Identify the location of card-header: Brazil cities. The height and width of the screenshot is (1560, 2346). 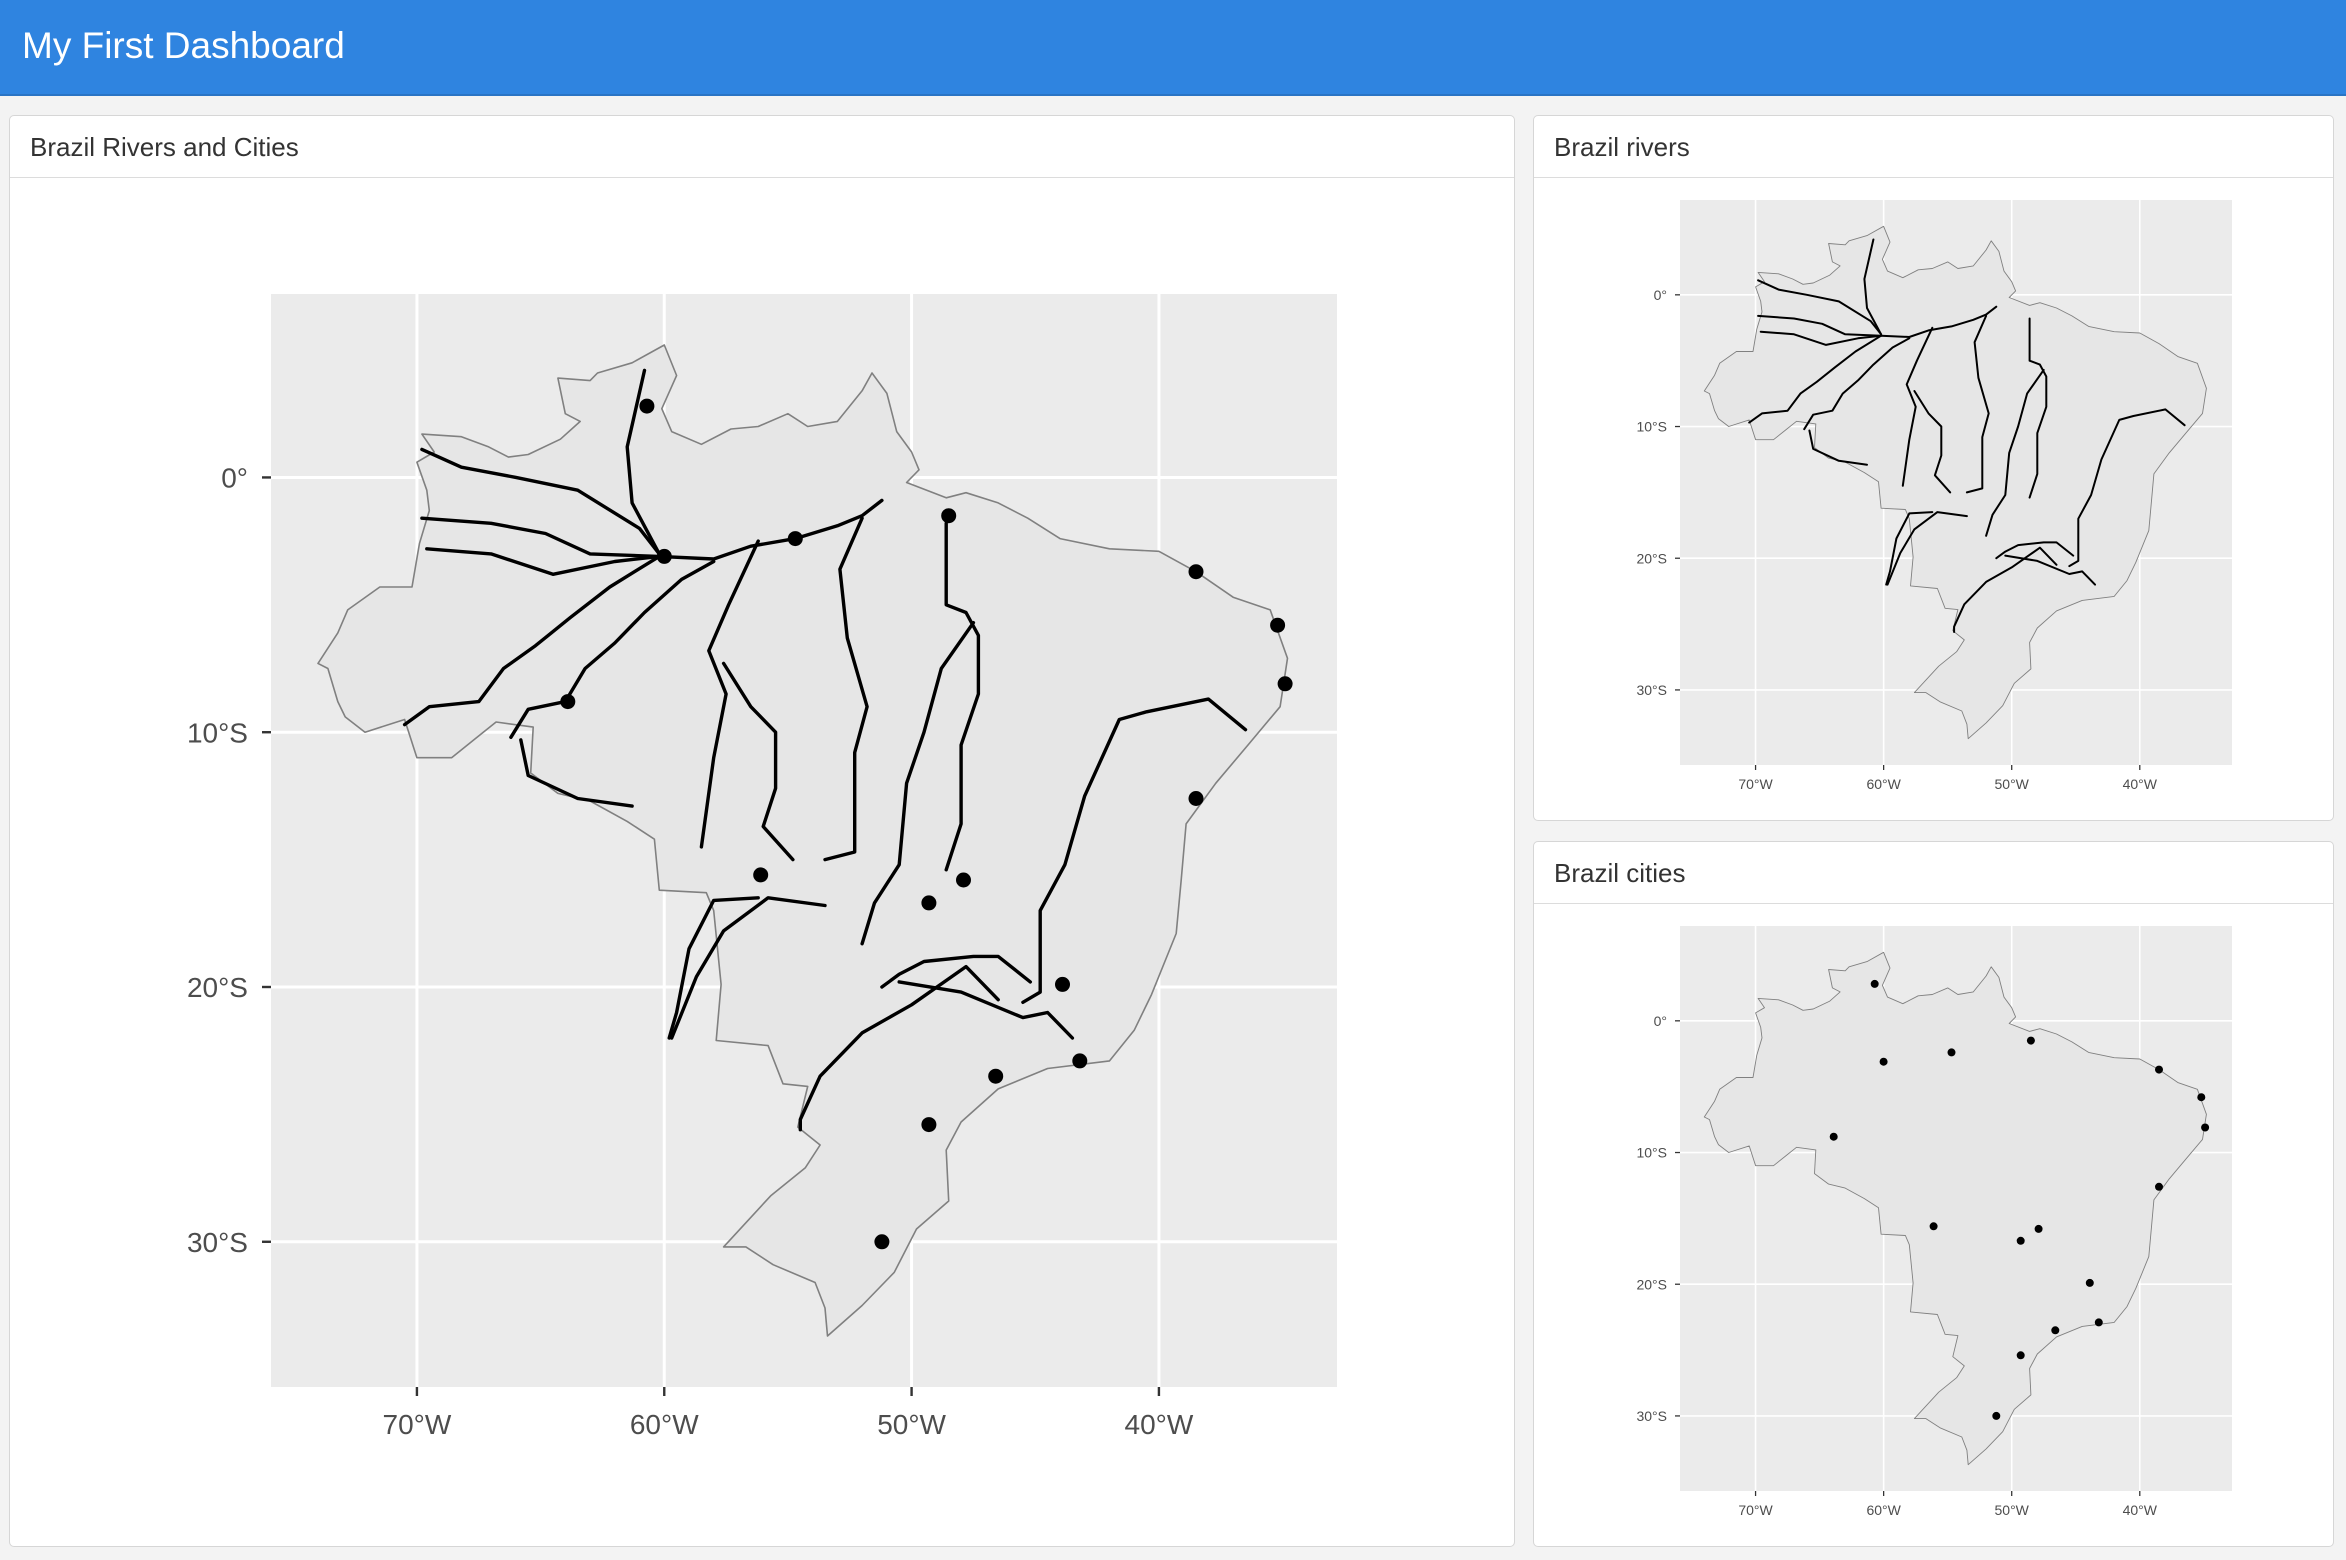
(1933, 873).